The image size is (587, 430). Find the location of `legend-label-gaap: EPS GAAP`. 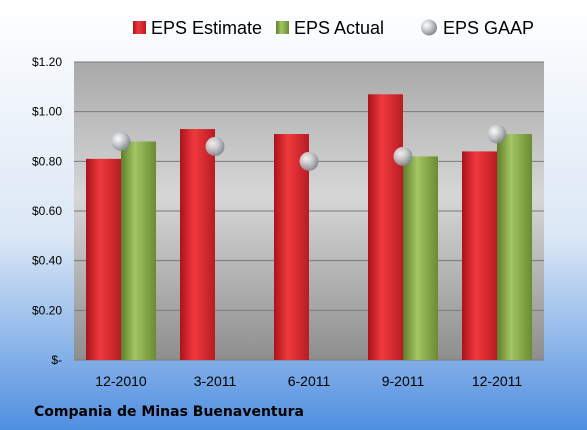

legend-label-gaap: EPS GAAP is located at coordinates (488, 28).